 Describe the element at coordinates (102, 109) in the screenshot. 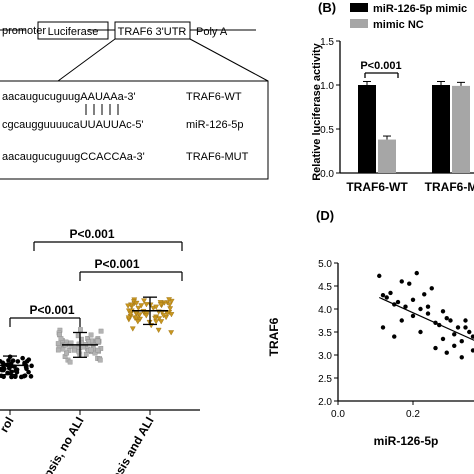

I see `base-pair-lines` at that location.